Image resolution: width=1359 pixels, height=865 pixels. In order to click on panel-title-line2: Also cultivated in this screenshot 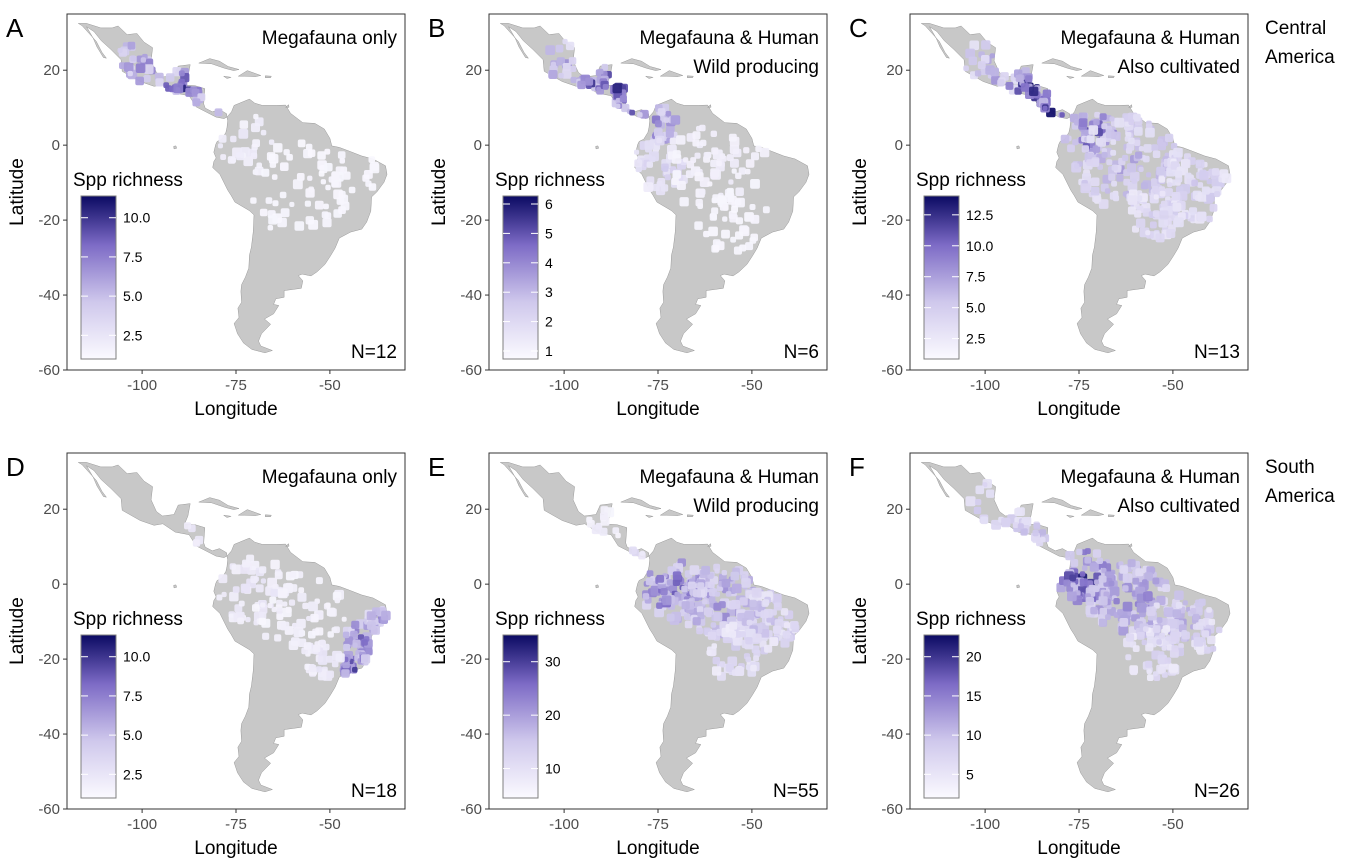, I will do `click(1178, 506)`.